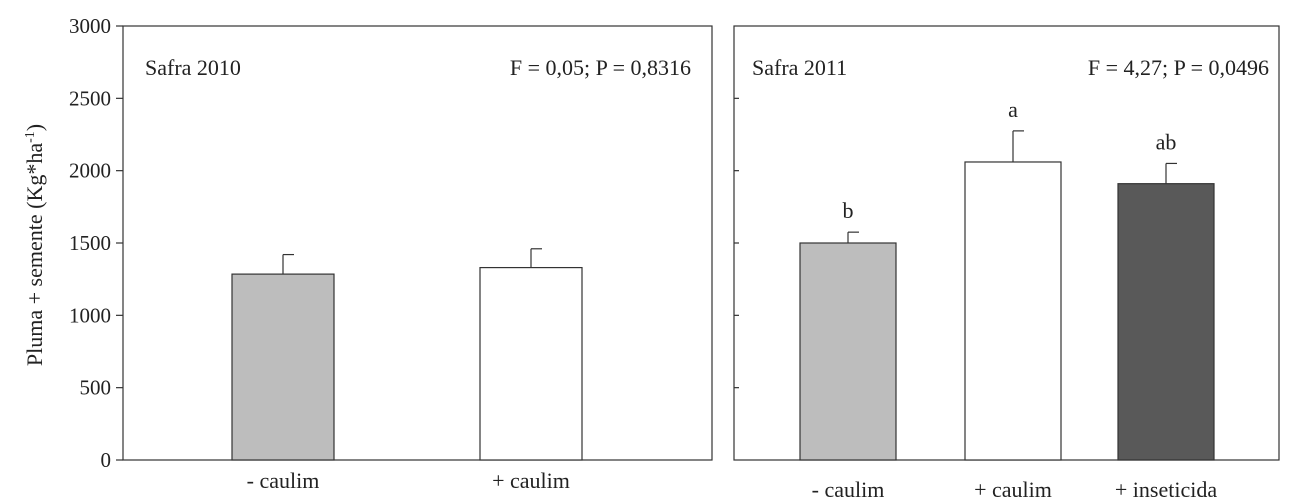 This screenshot has height=500, width=1291. Describe the element at coordinates (90, 26) in the screenshot. I see `y-tick-label: 3000` at that location.